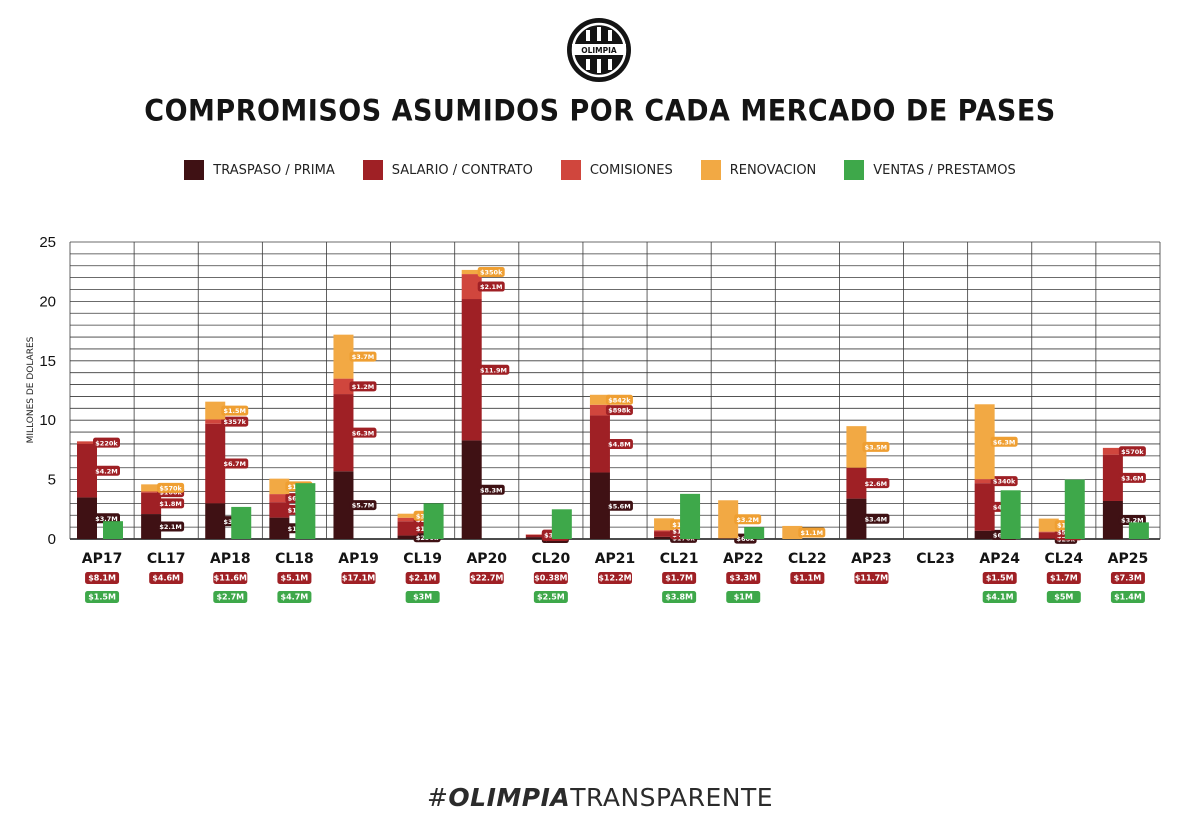  I want to click on segment-label: $357k, so click(235, 422).